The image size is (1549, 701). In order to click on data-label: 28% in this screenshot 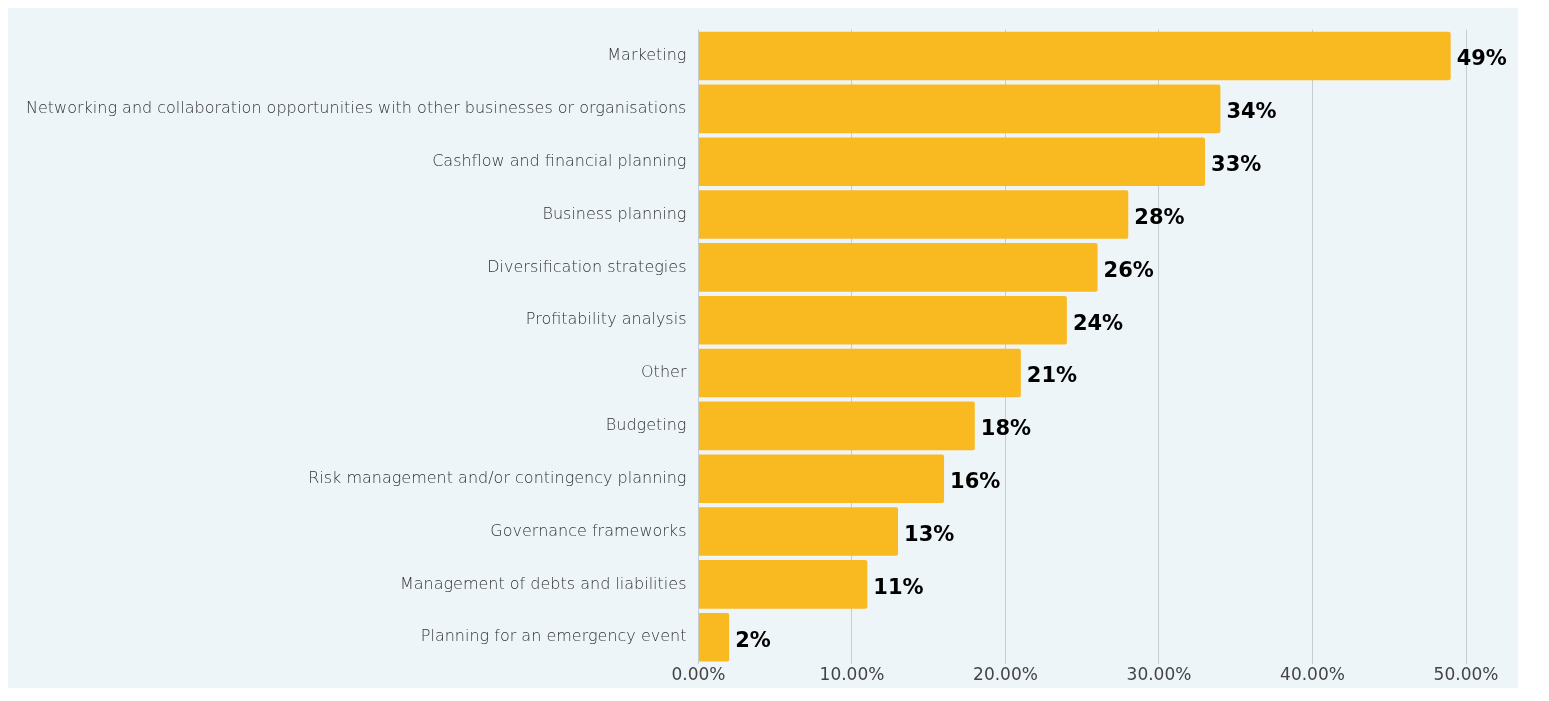, I will do `click(1159, 216)`.